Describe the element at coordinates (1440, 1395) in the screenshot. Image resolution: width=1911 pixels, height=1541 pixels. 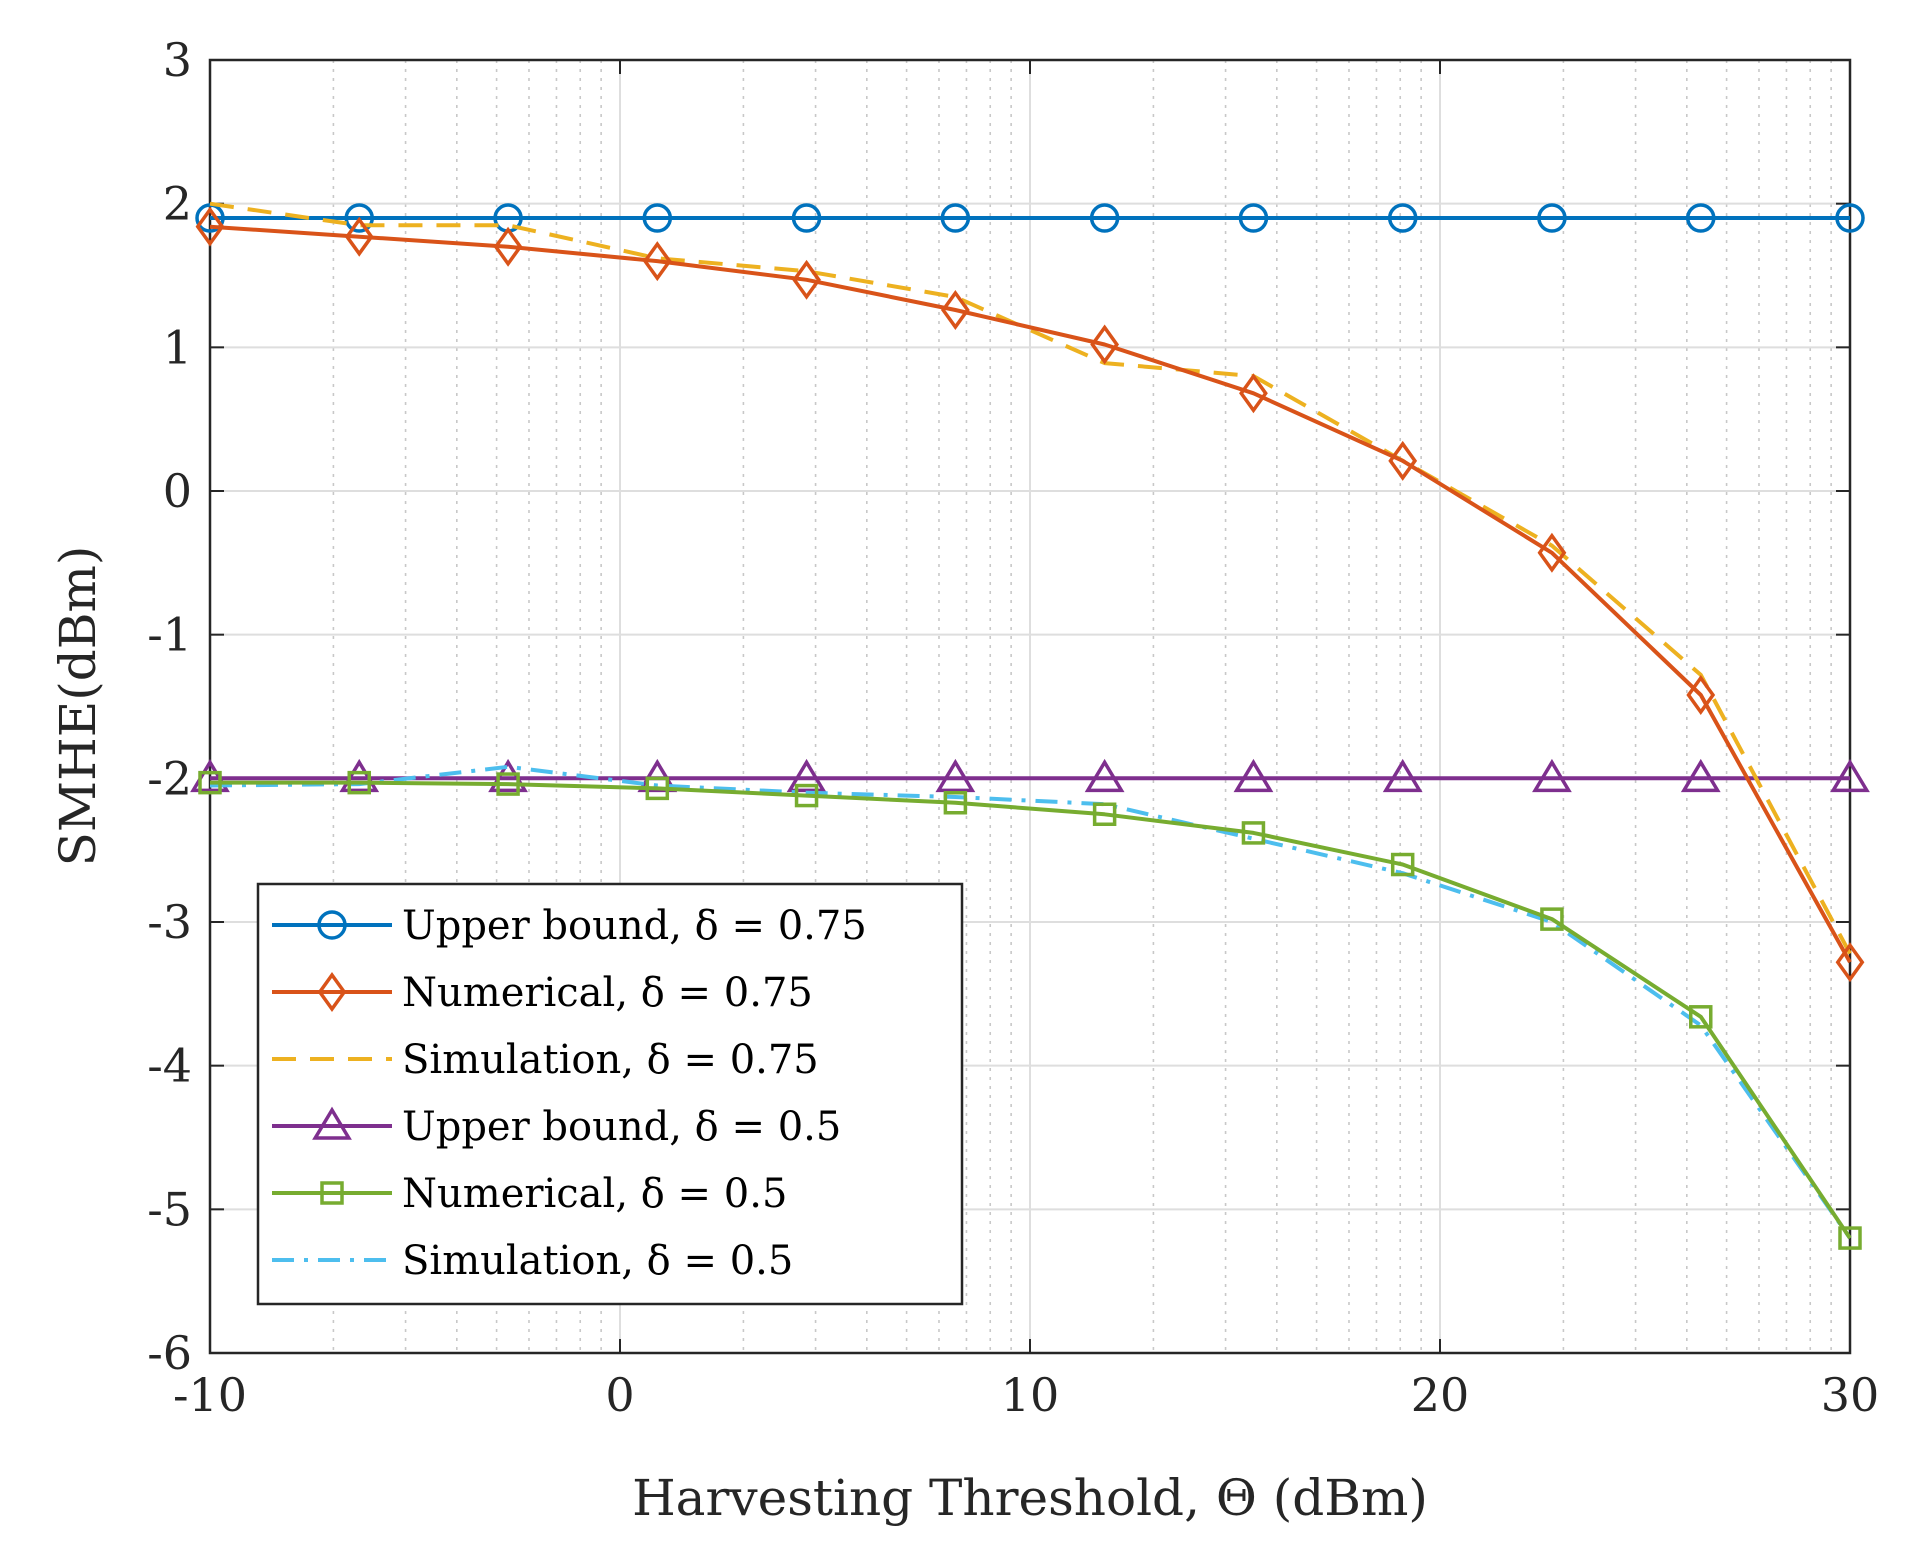
I see `x-tick-label: 20` at that location.